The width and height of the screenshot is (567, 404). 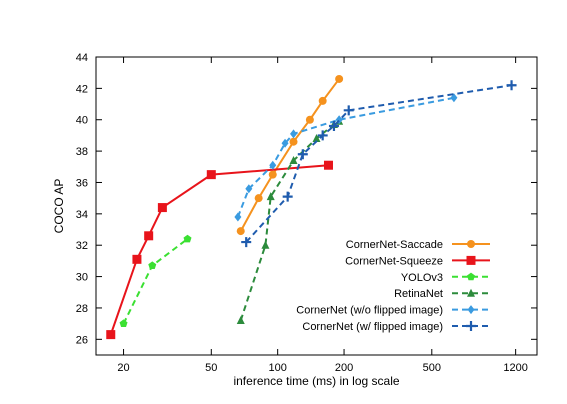 I want to click on y-tick-label: 26, so click(x=82, y=340).